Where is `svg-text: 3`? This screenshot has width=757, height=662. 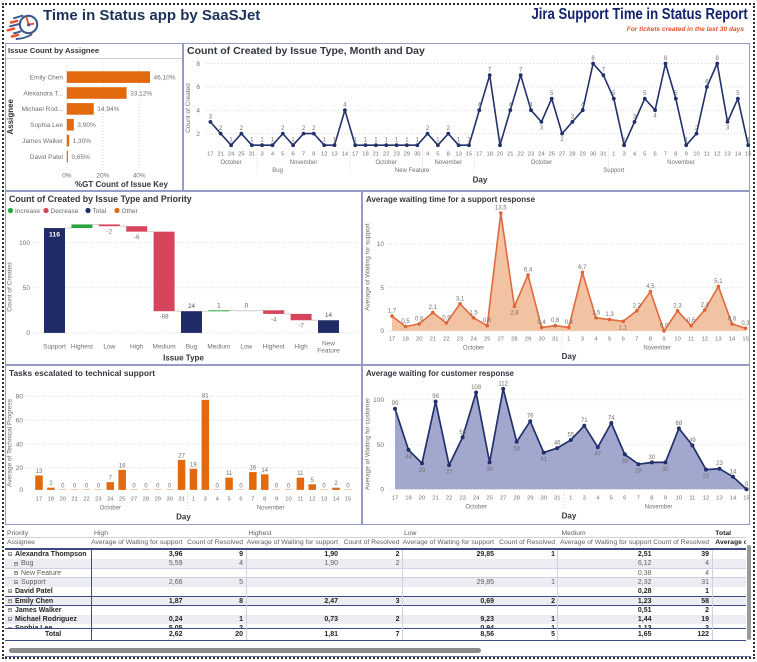
svg-text: 3 is located at coordinates (211, 117).